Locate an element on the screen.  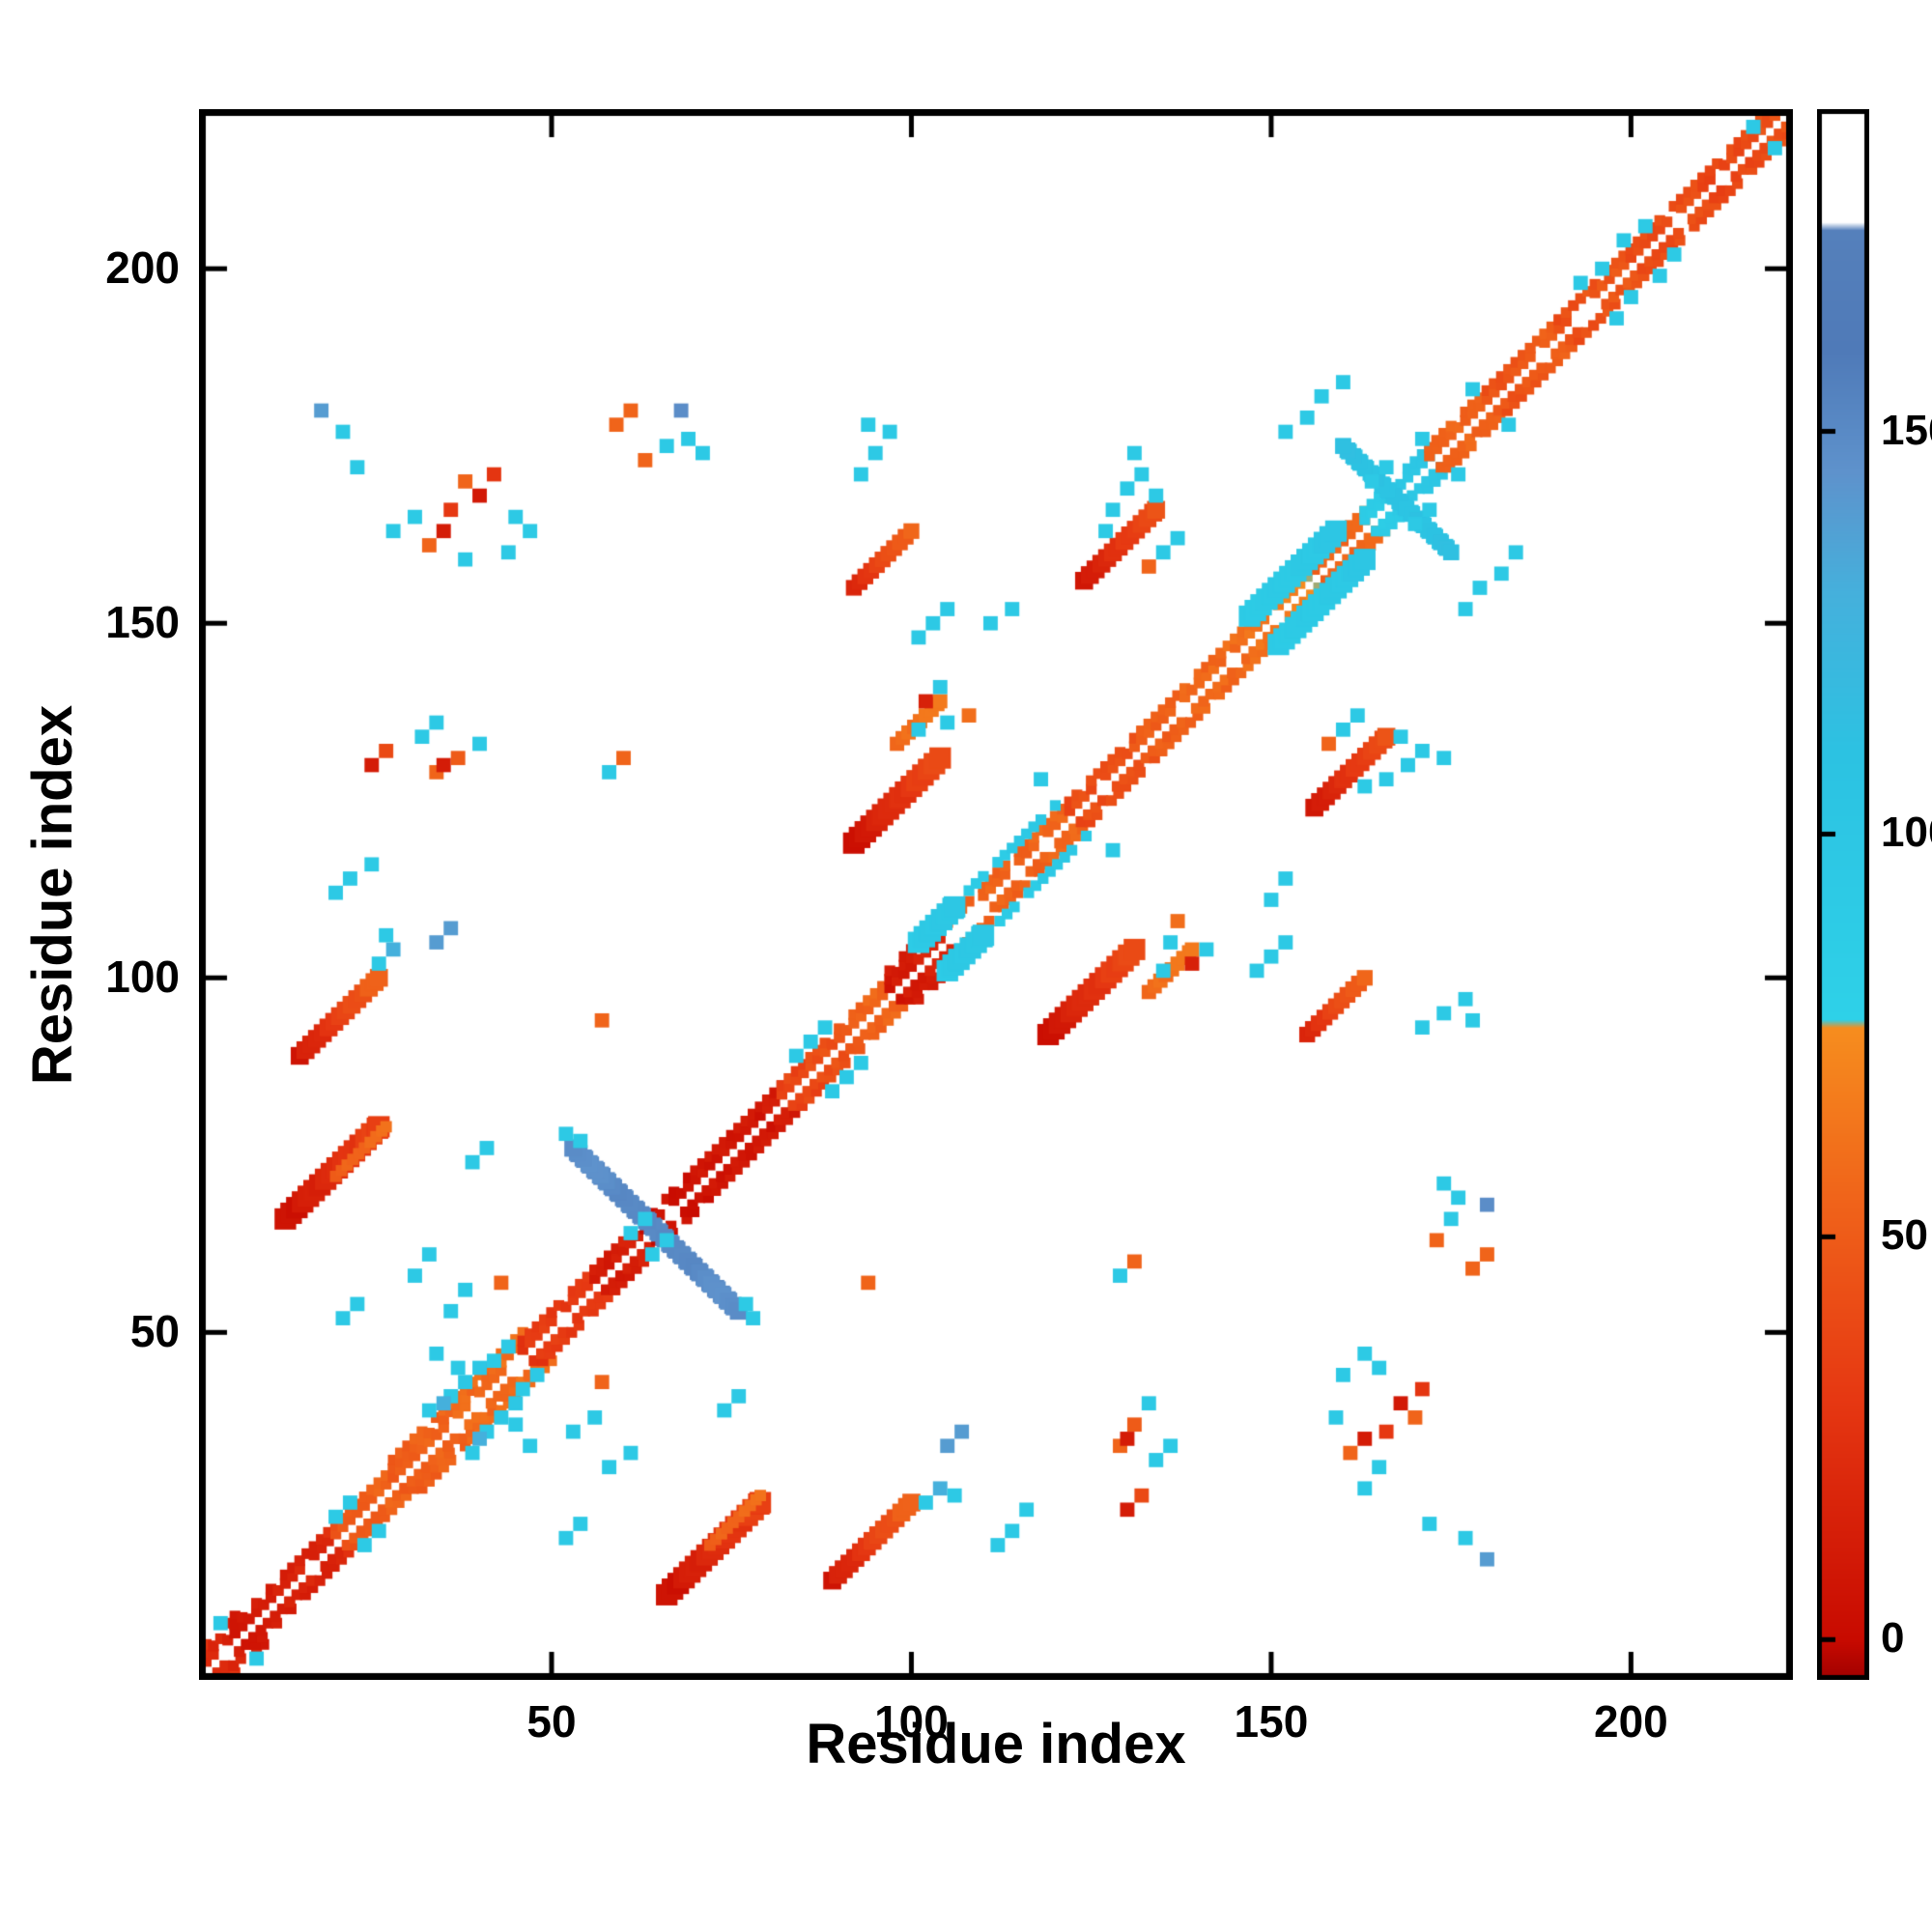
colorbar is located at coordinates (1843, 894).